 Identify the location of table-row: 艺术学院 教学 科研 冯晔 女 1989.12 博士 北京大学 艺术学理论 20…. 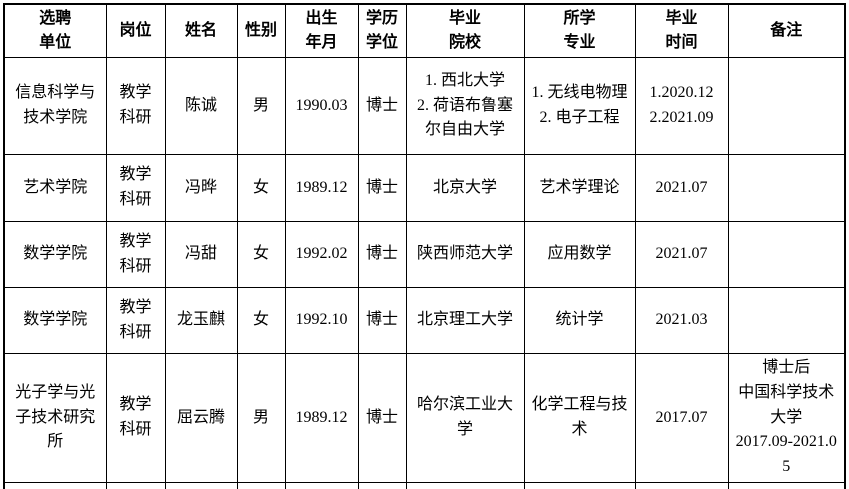
(424, 188).